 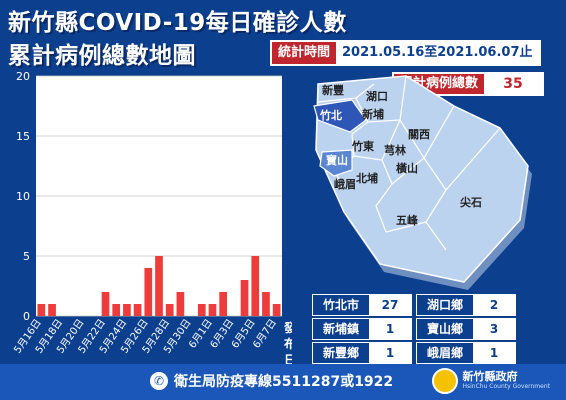 I want to click on stat-cell: 峨眉鄉 1, so click(x=466, y=353).